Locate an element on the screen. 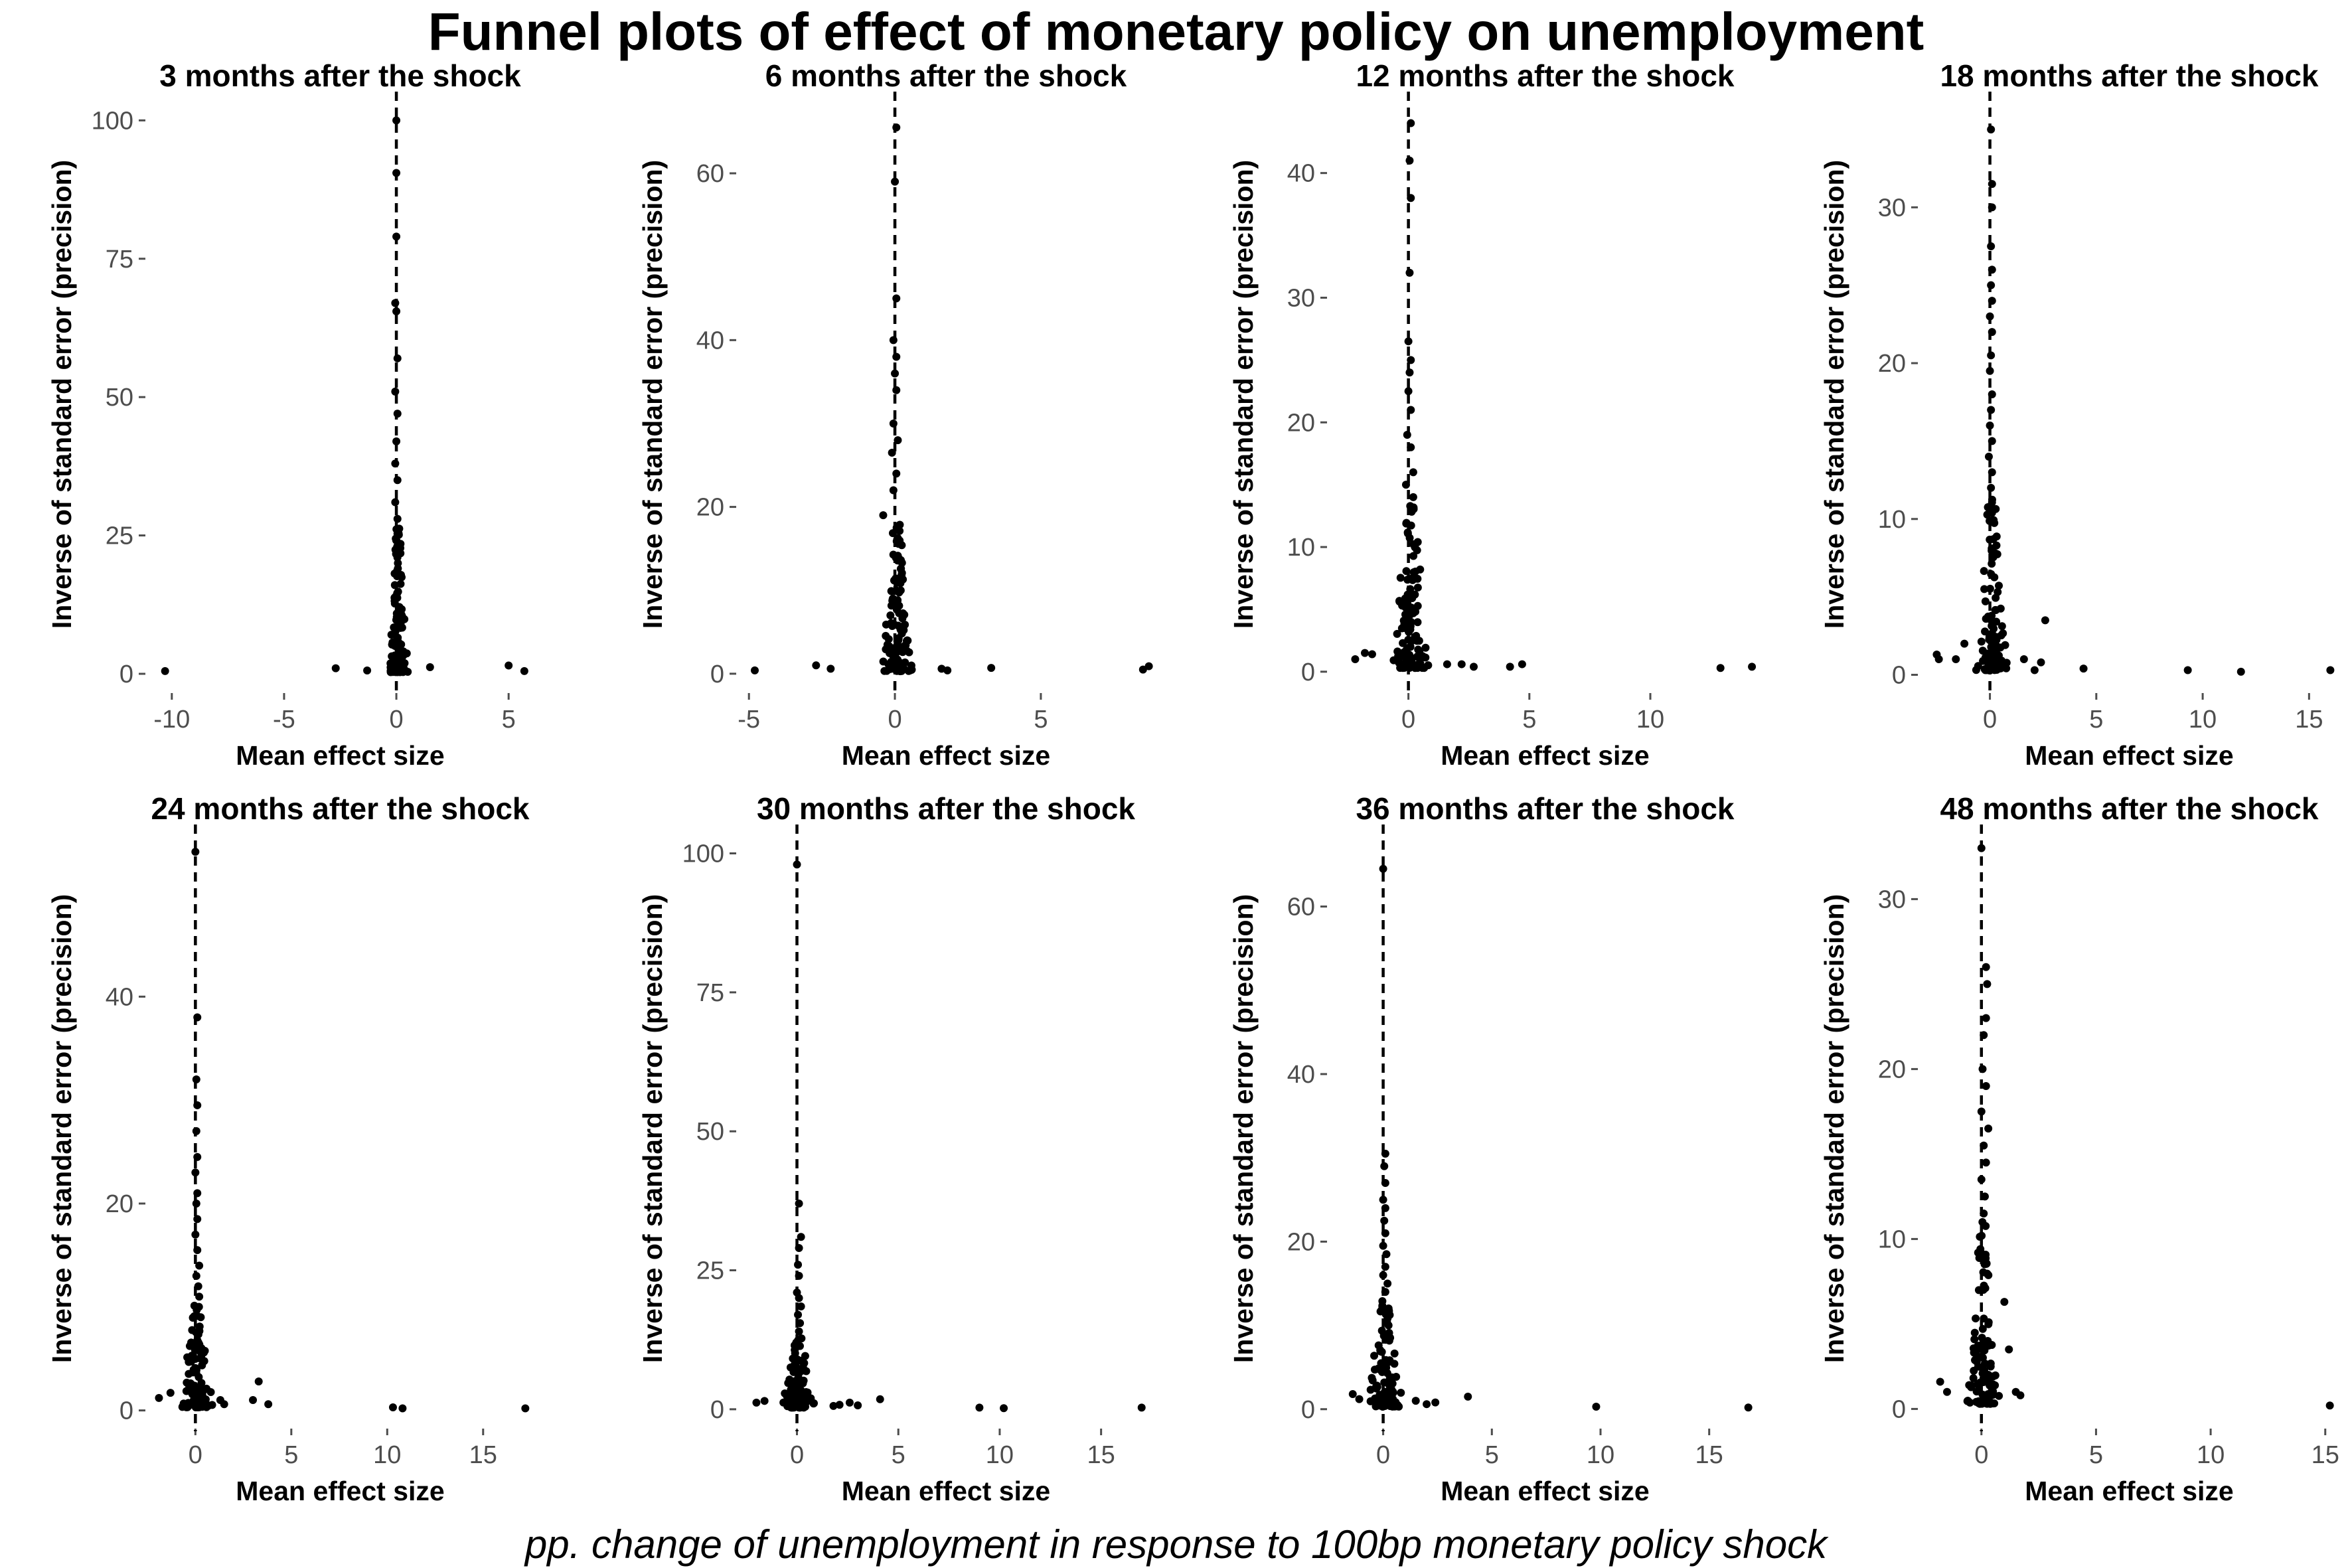 The image size is (2352, 1568). y-tick-label: 10 is located at coordinates (1892, 520).